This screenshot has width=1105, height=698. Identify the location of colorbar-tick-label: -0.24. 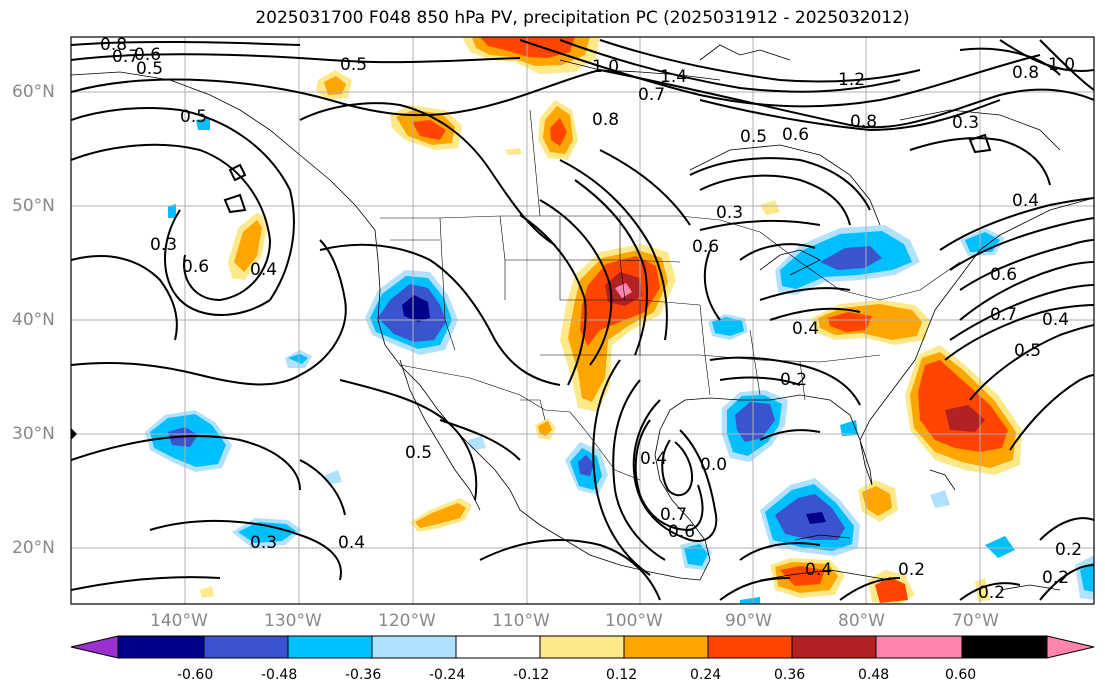
(447, 675).